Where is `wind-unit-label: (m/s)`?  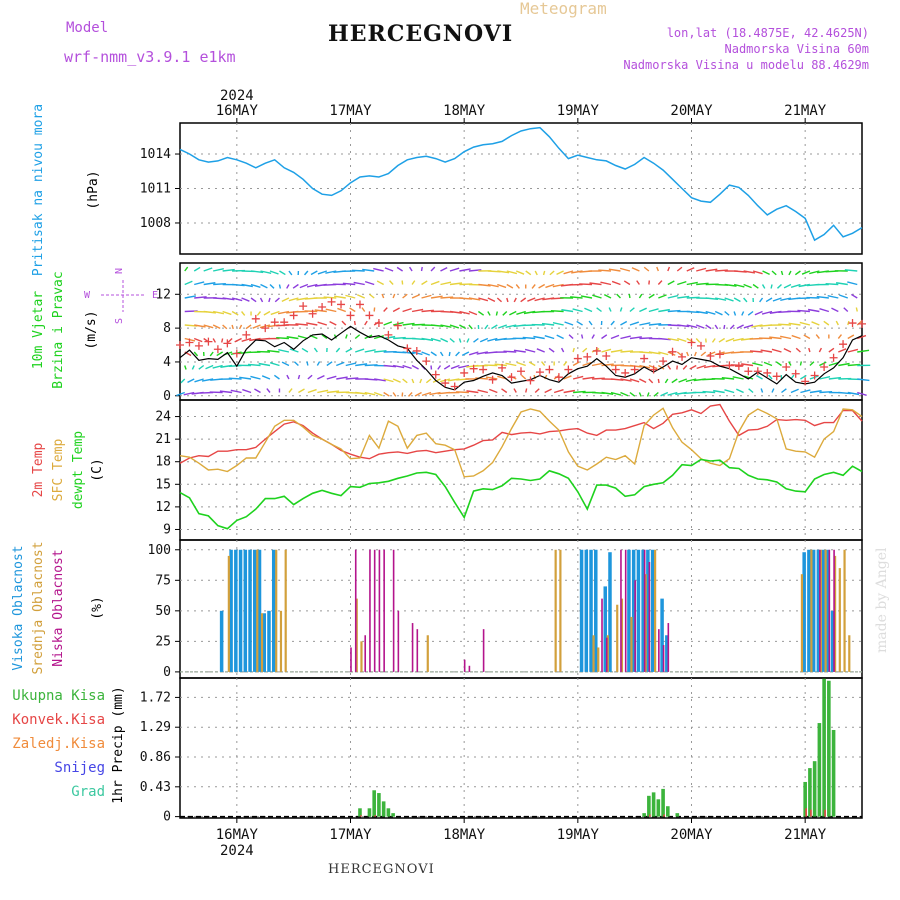 wind-unit-label: (m/s) is located at coordinates (91, 329).